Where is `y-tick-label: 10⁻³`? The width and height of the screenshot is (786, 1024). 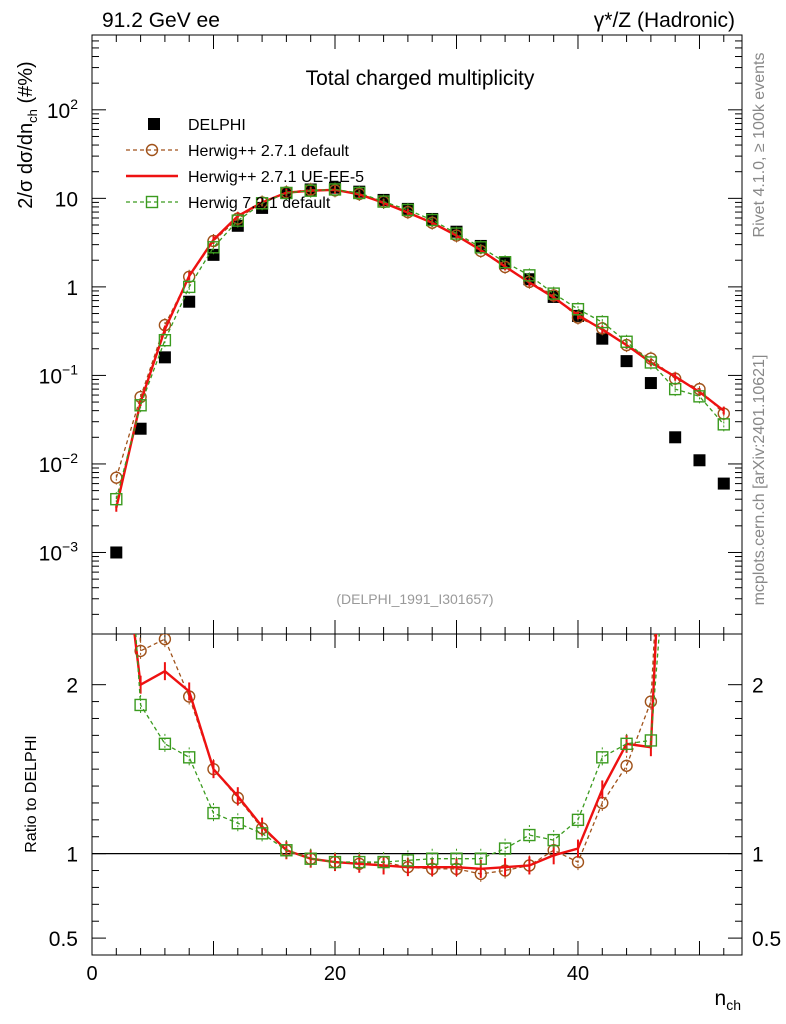 y-tick-label: 10⁻³ is located at coordinates (59, 551).